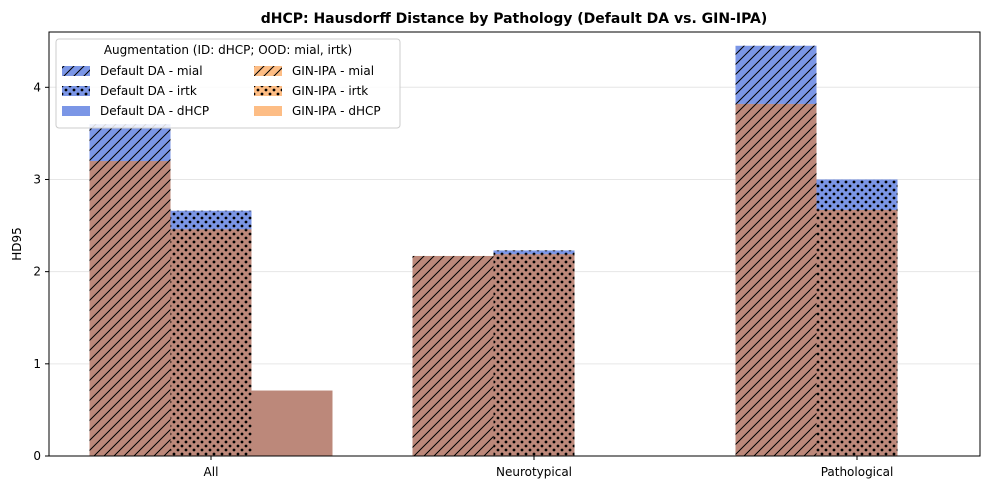 This screenshot has height=490, width=989. What do you see at coordinates (37, 456) in the screenshot?
I see `y-tick-label: 0` at bounding box center [37, 456].